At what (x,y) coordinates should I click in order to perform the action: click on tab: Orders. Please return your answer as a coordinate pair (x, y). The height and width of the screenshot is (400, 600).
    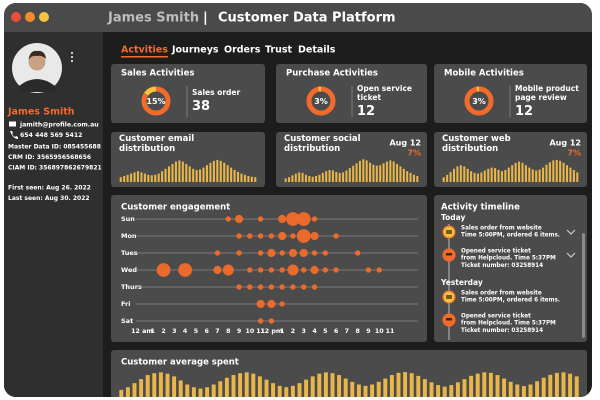
    Looking at the image, I should click on (242, 50).